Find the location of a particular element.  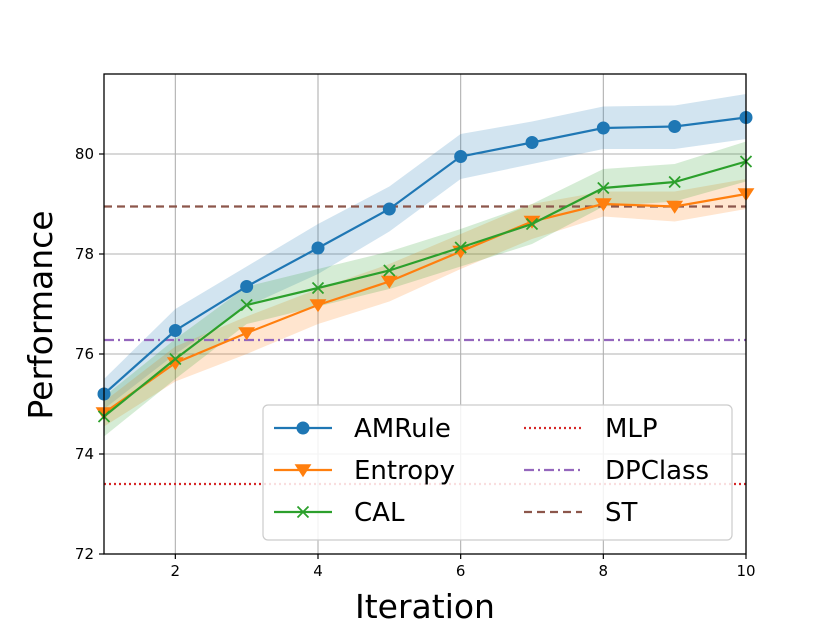

legend-label-dpclass: DPClass is located at coordinates (657, 471).